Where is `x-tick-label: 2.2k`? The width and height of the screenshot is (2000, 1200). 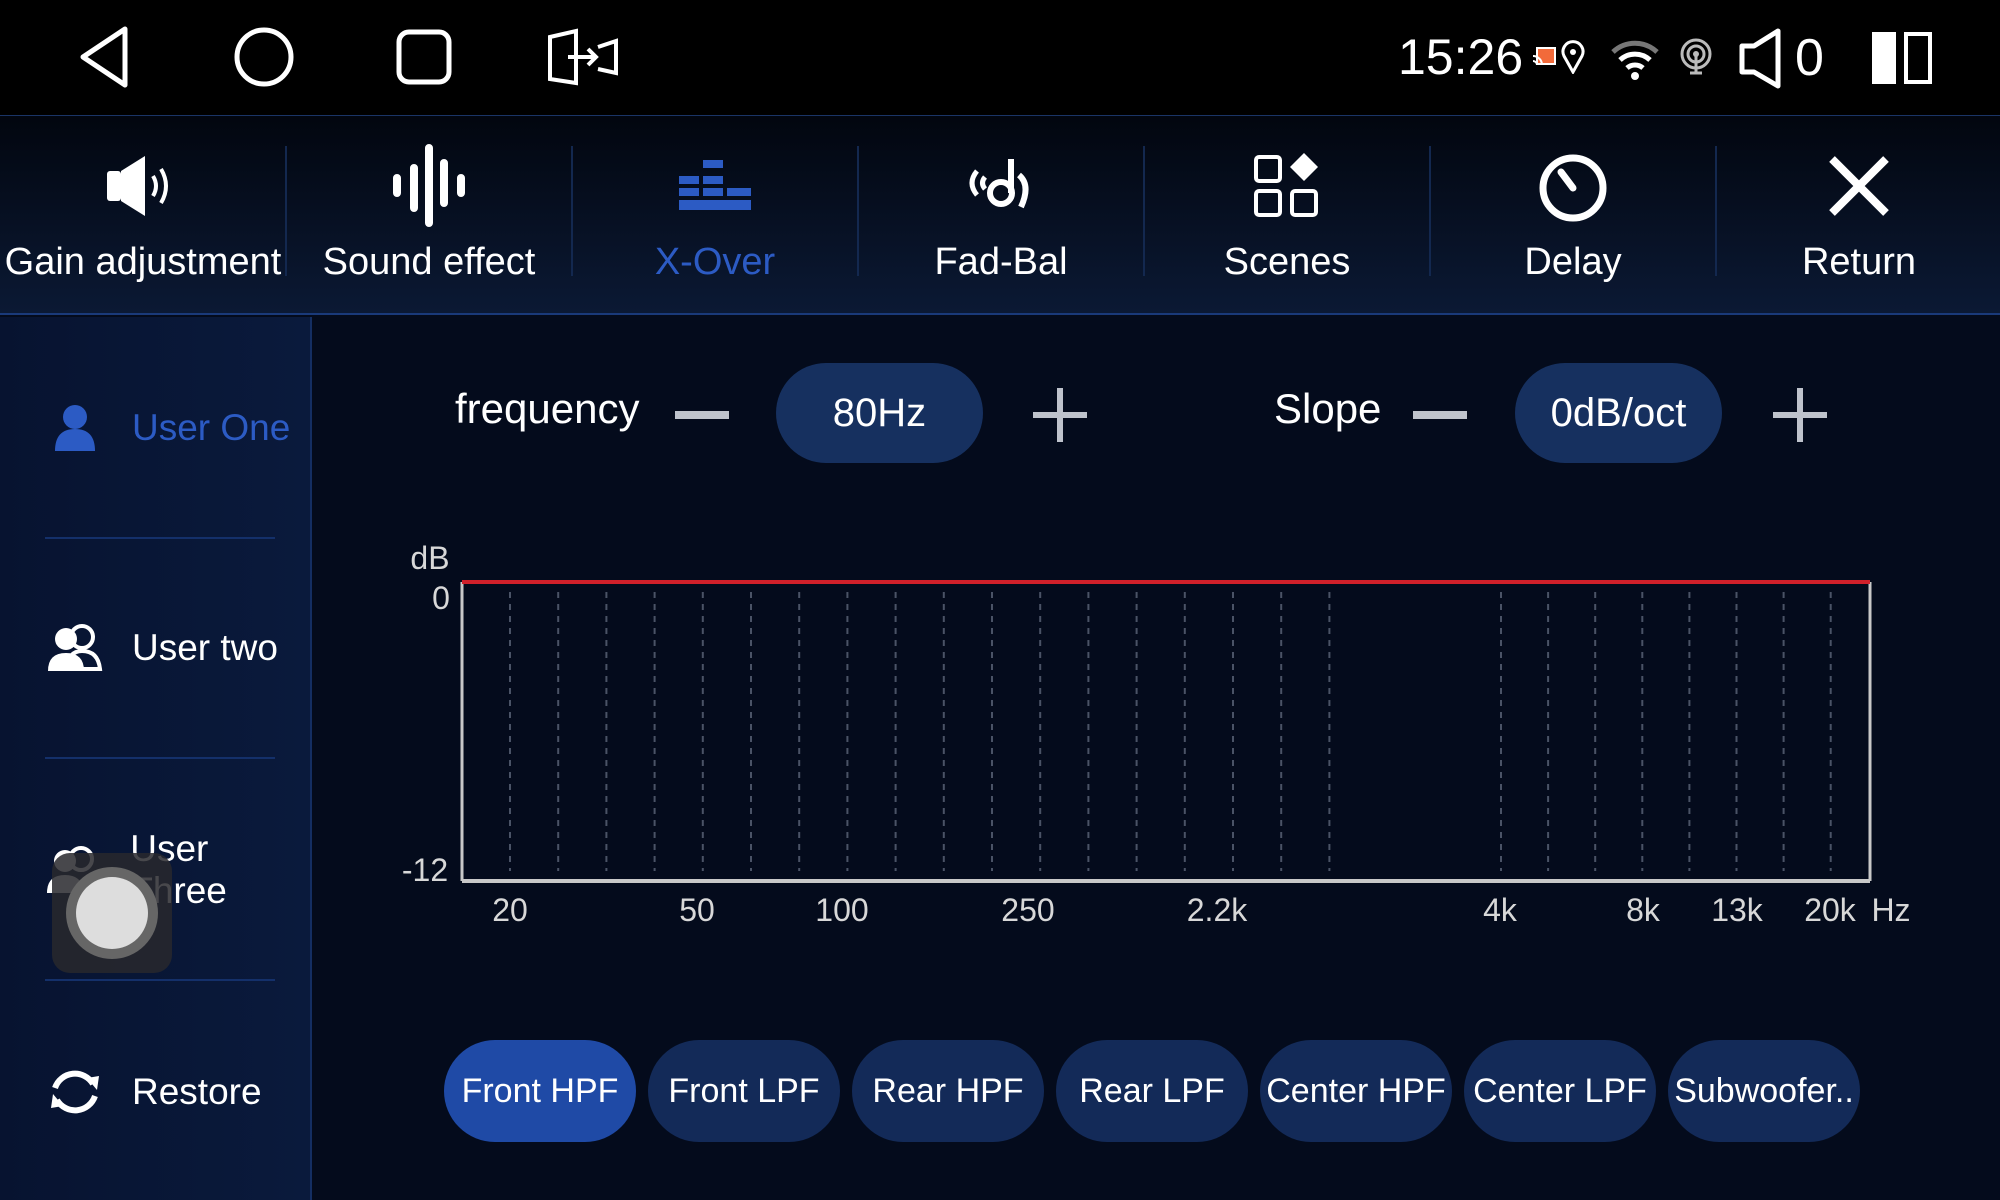 x-tick-label: 2.2k is located at coordinates (1217, 910).